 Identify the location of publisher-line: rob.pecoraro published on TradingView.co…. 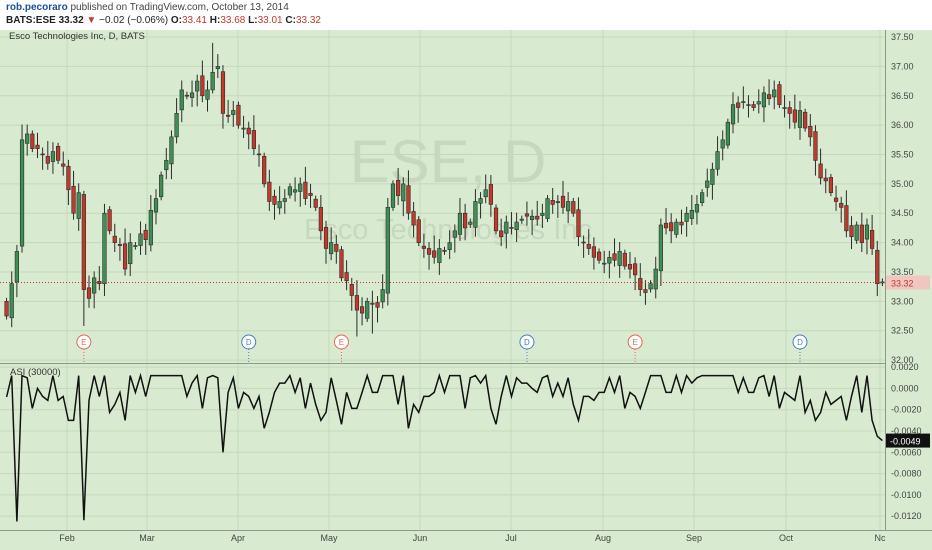
(147, 8).